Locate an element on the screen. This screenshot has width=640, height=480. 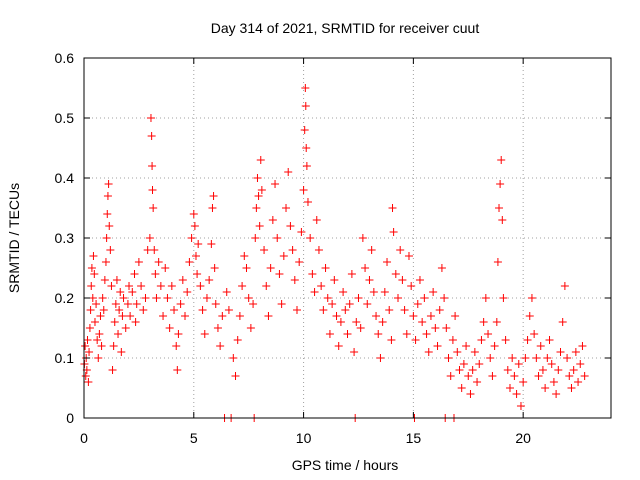
x-tick-label: 20 is located at coordinates (523, 438).